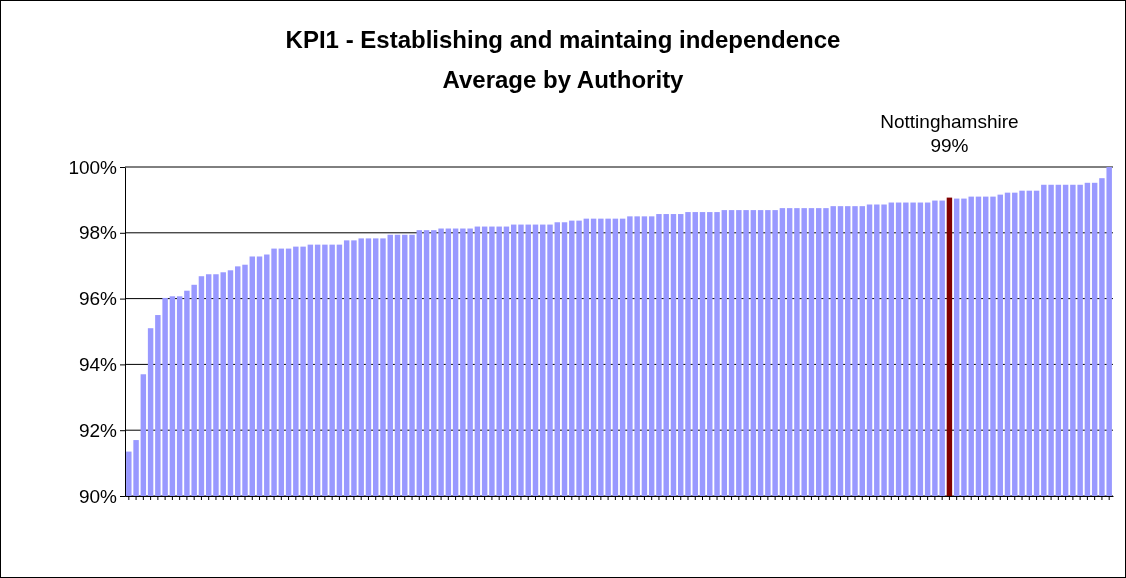 The image size is (1126, 578). I want to click on y-tick-label: 94%, so click(98, 364).